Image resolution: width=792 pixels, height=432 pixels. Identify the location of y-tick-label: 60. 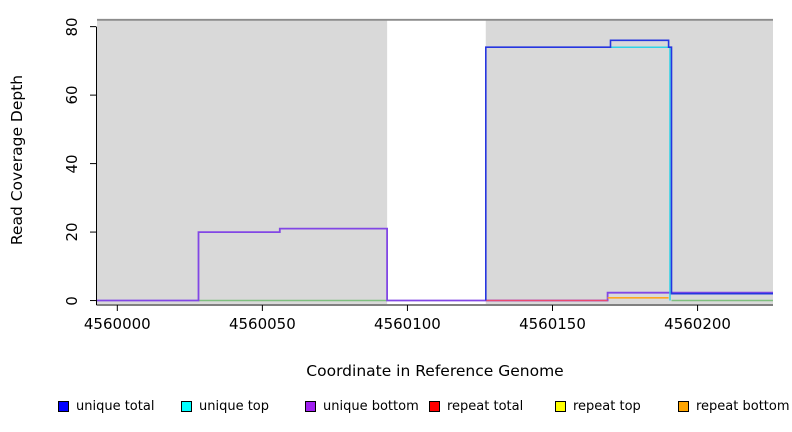
(72, 95).